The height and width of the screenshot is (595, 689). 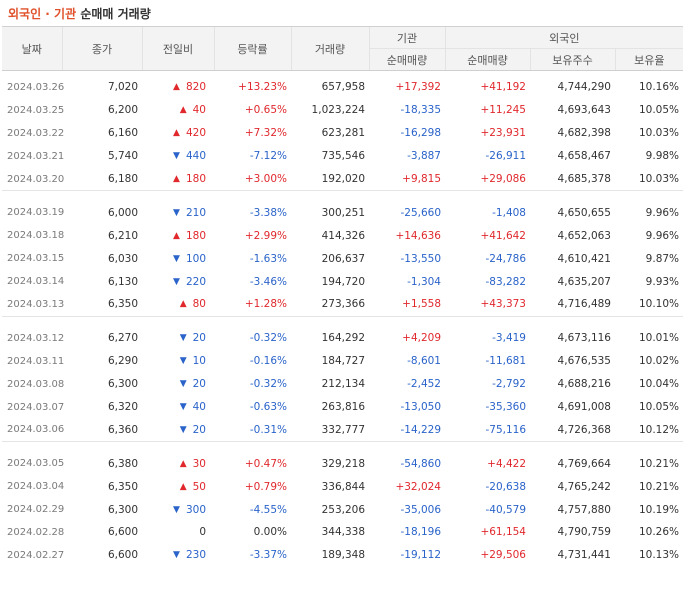 I want to click on header-institution-net: 순매매량, so click(x=406, y=59).